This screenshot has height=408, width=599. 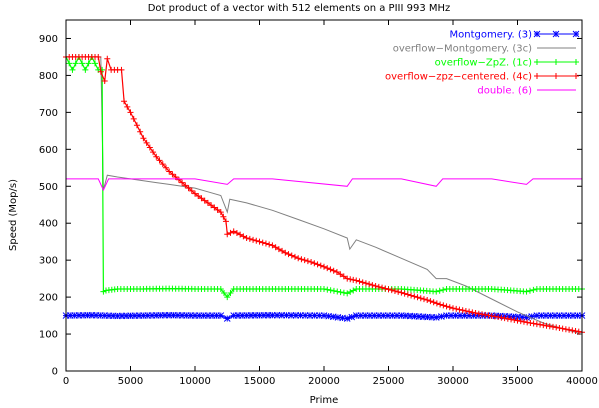 What do you see at coordinates (453, 381) in the screenshot?
I see `x-tick-label: 30000` at bounding box center [453, 381].